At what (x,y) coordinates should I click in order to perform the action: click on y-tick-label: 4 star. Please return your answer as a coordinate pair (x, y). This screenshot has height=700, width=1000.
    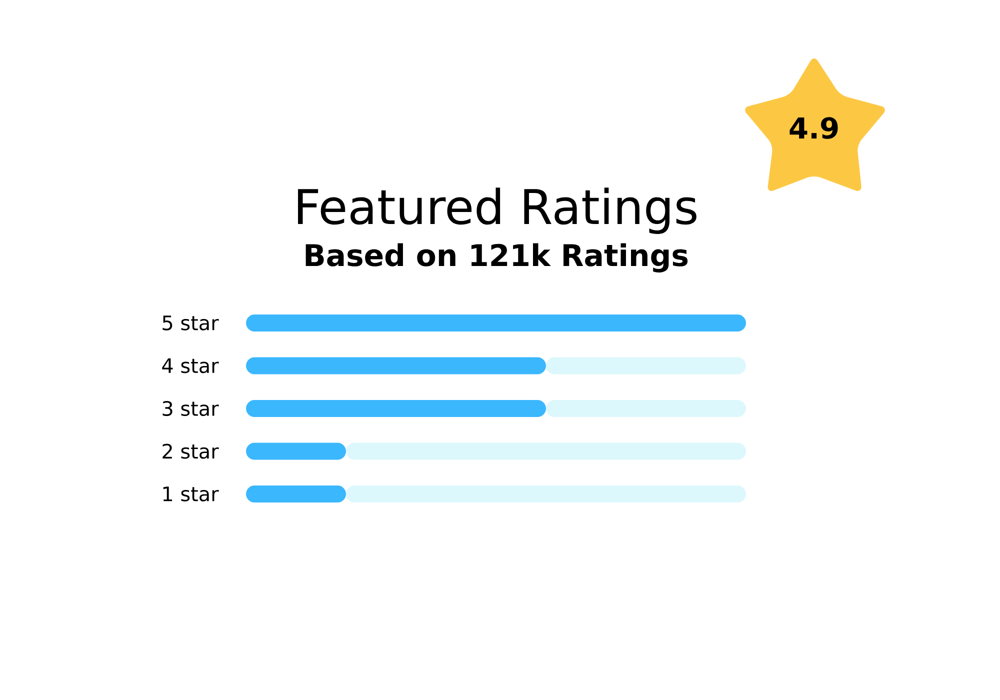
    Looking at the image, I should click on (190, 366).